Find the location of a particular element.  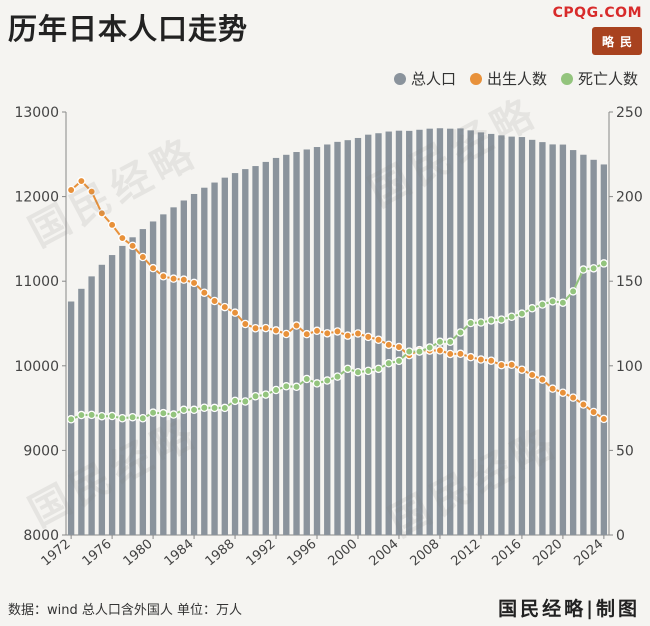

right-axis-tick-label: 100 is located at coordinates (629, 367).